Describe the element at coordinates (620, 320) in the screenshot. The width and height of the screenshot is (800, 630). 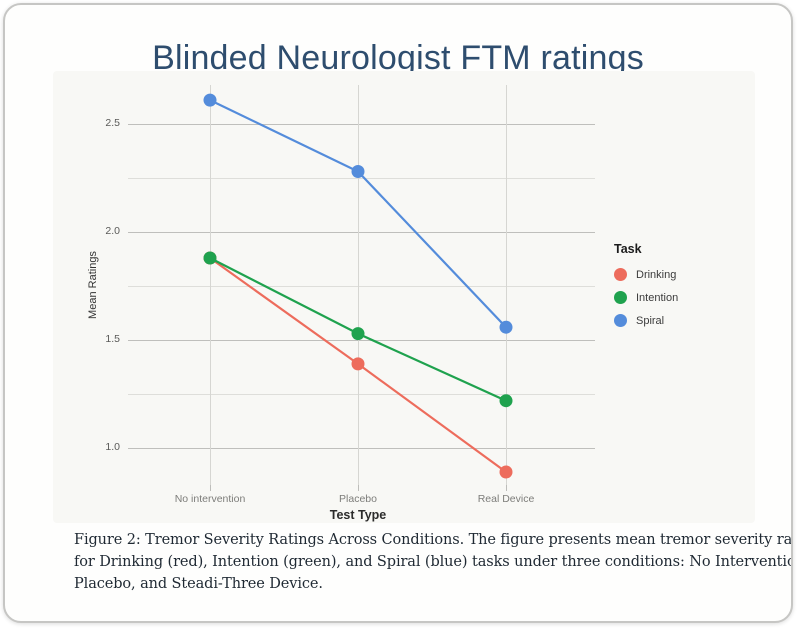
I see `legend-marker-spiral` at that location.